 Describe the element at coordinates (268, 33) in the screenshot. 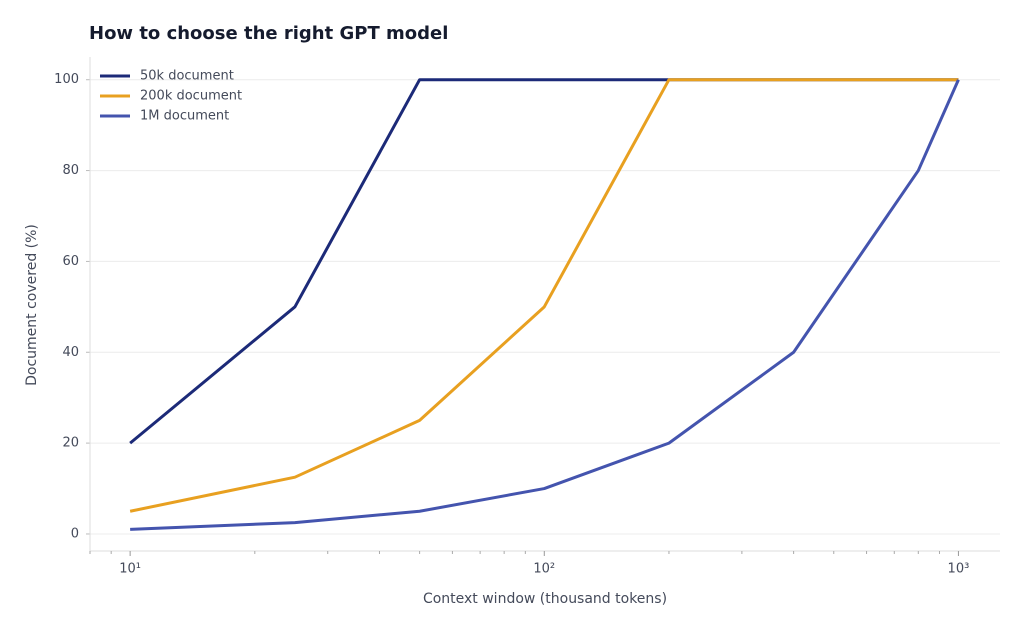

I see `chart-title: How to choose the right GPT model` at that location.